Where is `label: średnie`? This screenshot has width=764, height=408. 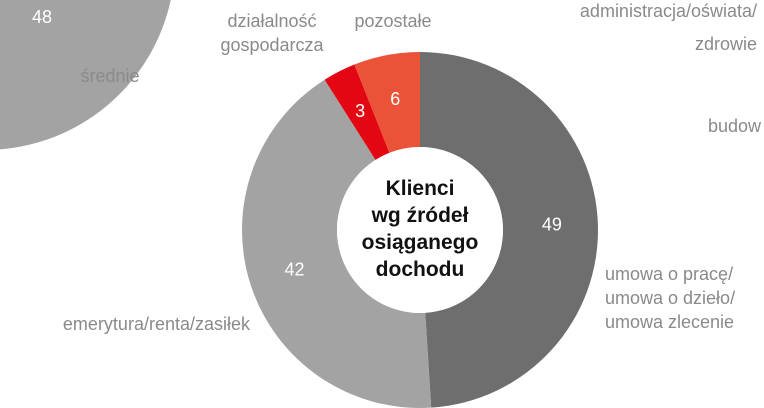 label: średnie is located at coordinates (109, 76).